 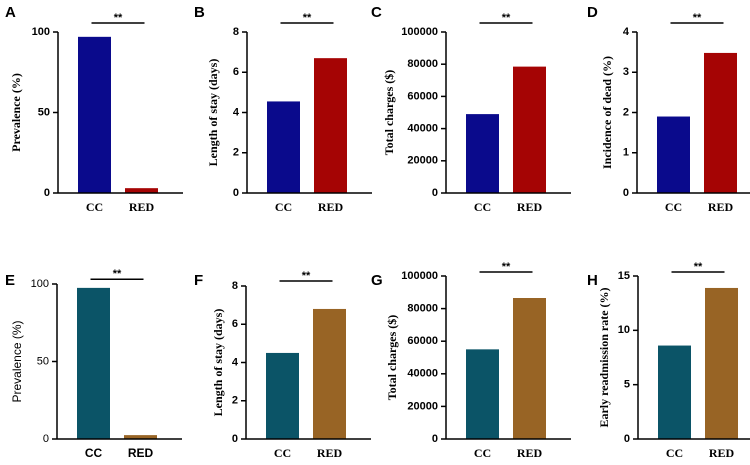 I want to click on panel-f: F Length of stay (days) CC RED 0 2 4 6 8 **, so click(x=282, y=365).